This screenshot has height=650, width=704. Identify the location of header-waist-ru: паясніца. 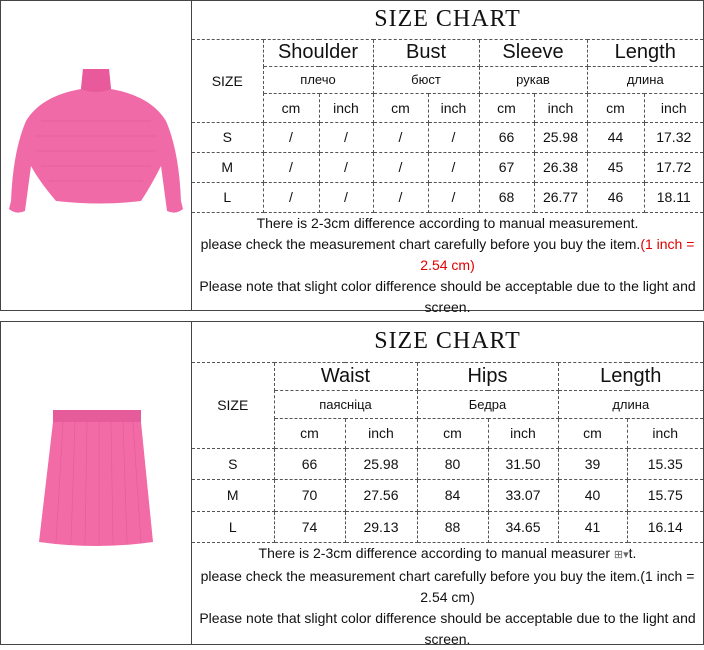
(346, 404).